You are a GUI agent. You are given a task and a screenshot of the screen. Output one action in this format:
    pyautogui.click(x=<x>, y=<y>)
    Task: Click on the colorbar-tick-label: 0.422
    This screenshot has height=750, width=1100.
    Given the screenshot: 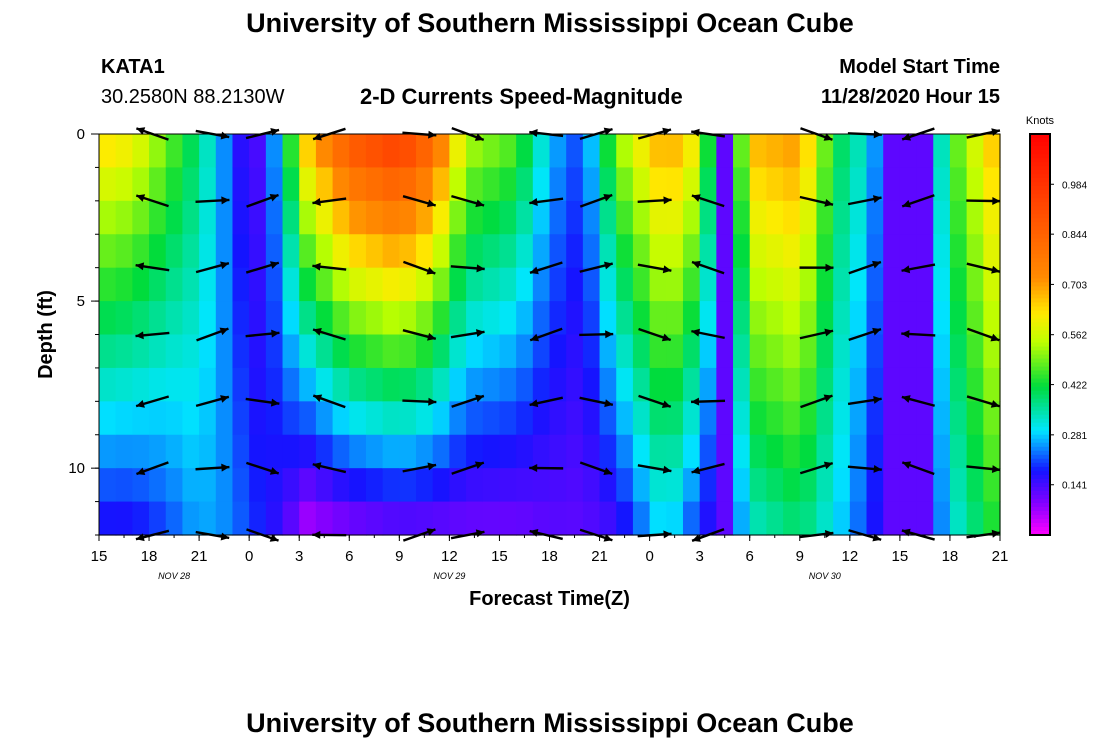 What is the action you would take?
    pyautogui.click(x=1074, y=386)
    